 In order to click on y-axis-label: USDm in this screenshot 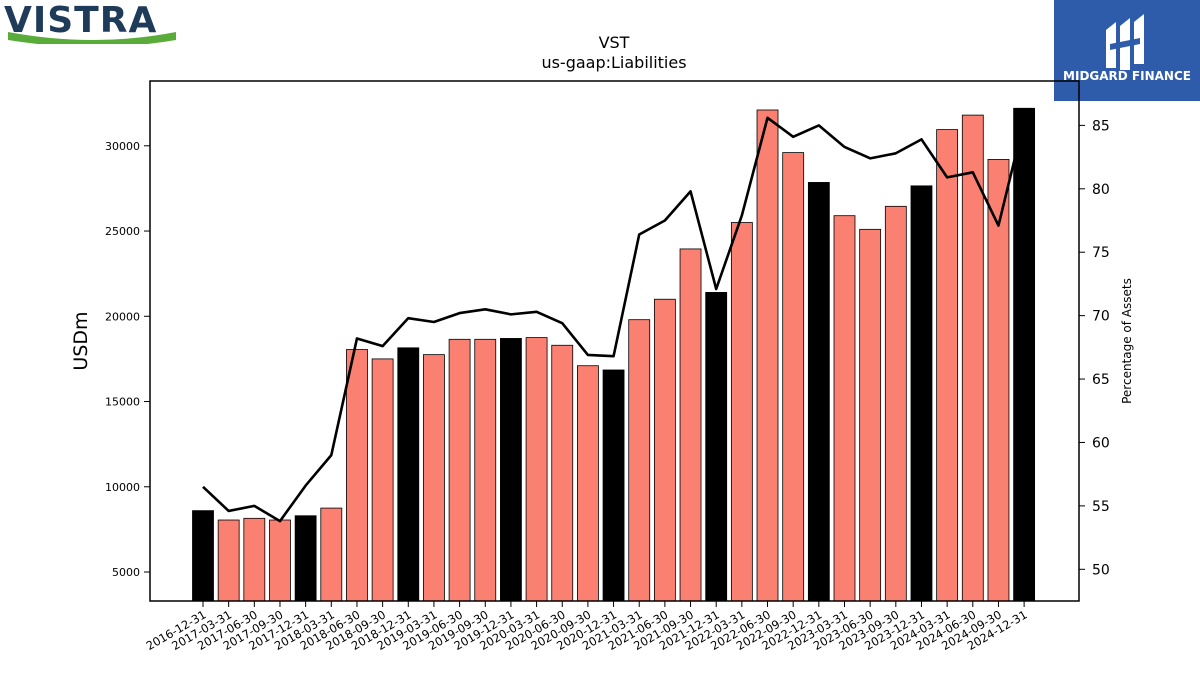, I will do `click(81, 340)`.